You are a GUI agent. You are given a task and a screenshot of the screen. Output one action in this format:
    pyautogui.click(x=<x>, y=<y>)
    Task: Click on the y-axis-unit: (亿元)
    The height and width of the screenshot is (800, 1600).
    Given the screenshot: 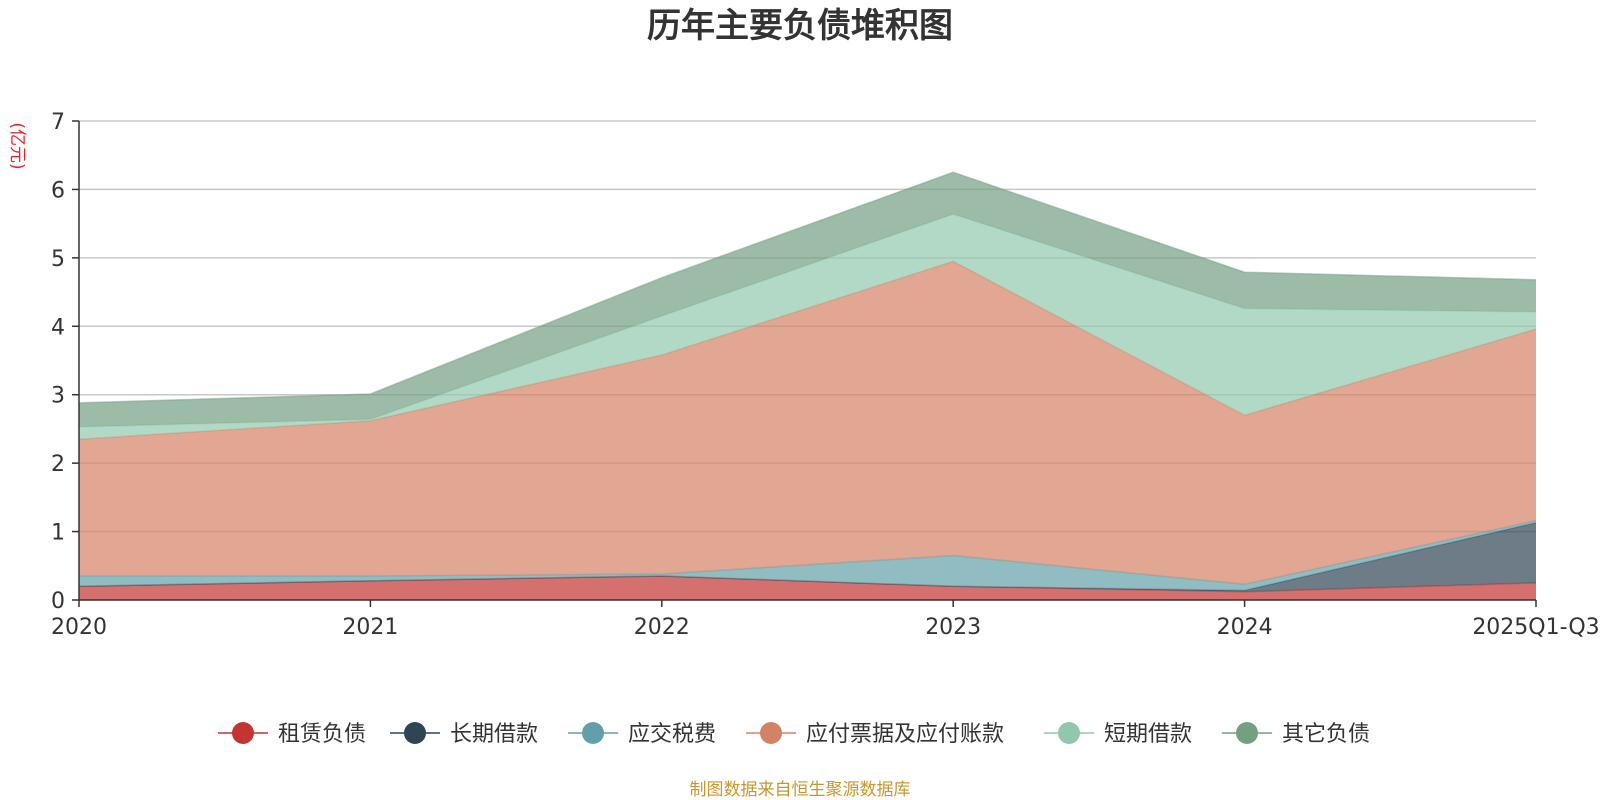 What is the action you would take?
    pyautogui.click(x=17, y=145)
    